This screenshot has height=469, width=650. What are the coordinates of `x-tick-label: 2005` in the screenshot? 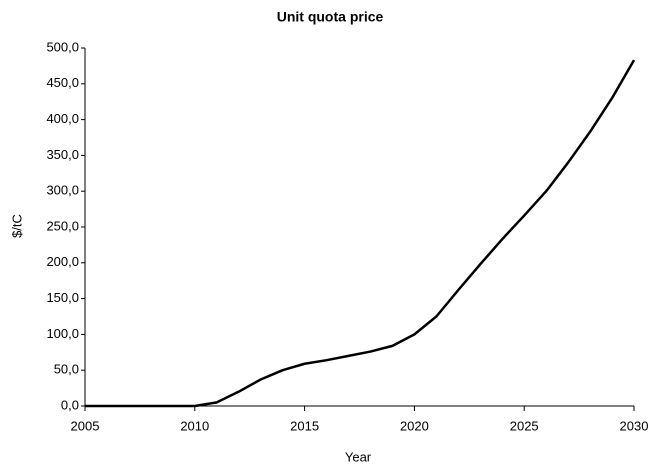 It's located at (85, 425).